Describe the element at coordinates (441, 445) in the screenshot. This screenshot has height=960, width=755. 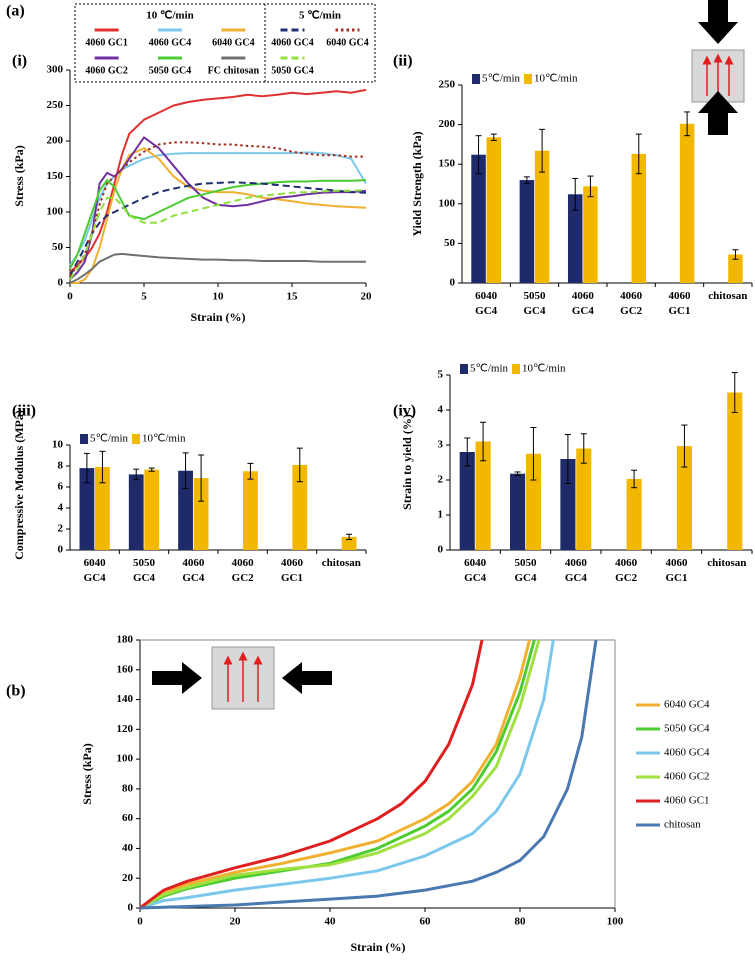
I see `y-tick-label: 3` at that location.